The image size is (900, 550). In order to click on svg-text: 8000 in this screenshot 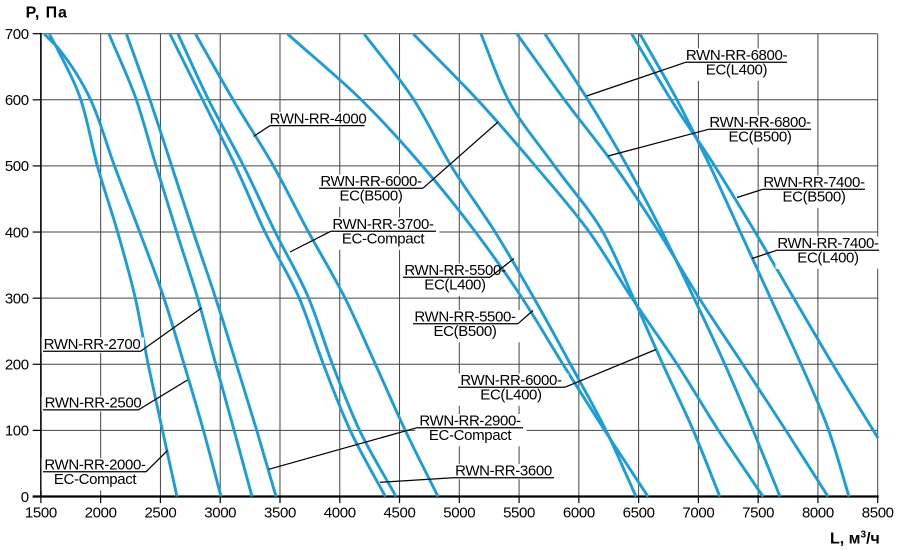, I will do `click(818, 513)`.